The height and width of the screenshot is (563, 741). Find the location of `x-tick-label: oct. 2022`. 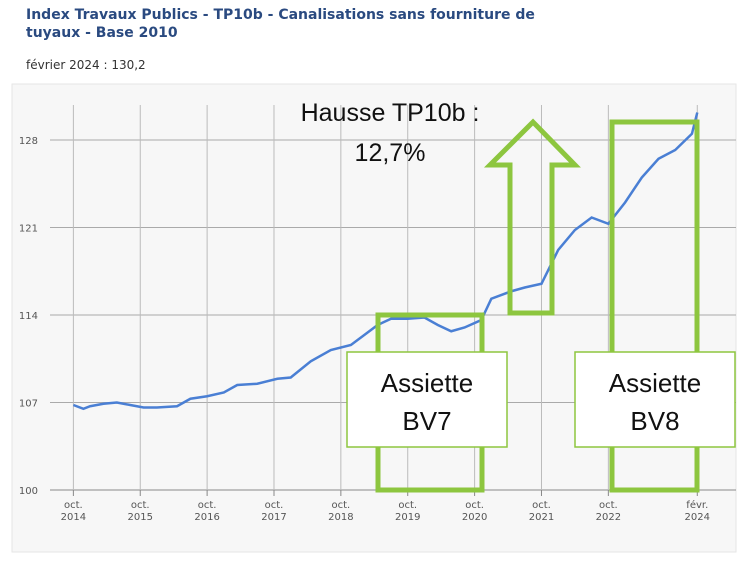

x-tick-label: oct. 2022 is located at coordinates (608, 511).